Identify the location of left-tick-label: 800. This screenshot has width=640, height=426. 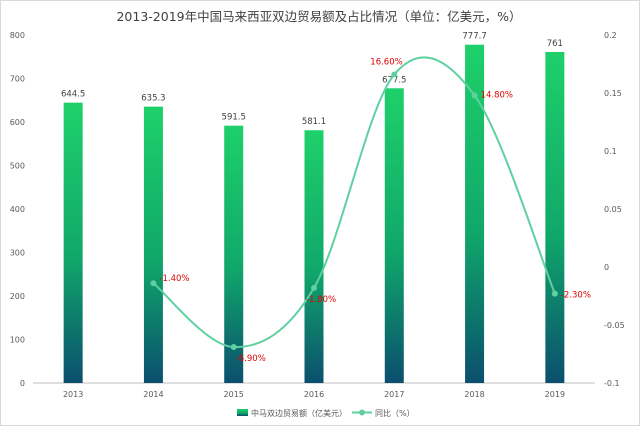
(17, 35).